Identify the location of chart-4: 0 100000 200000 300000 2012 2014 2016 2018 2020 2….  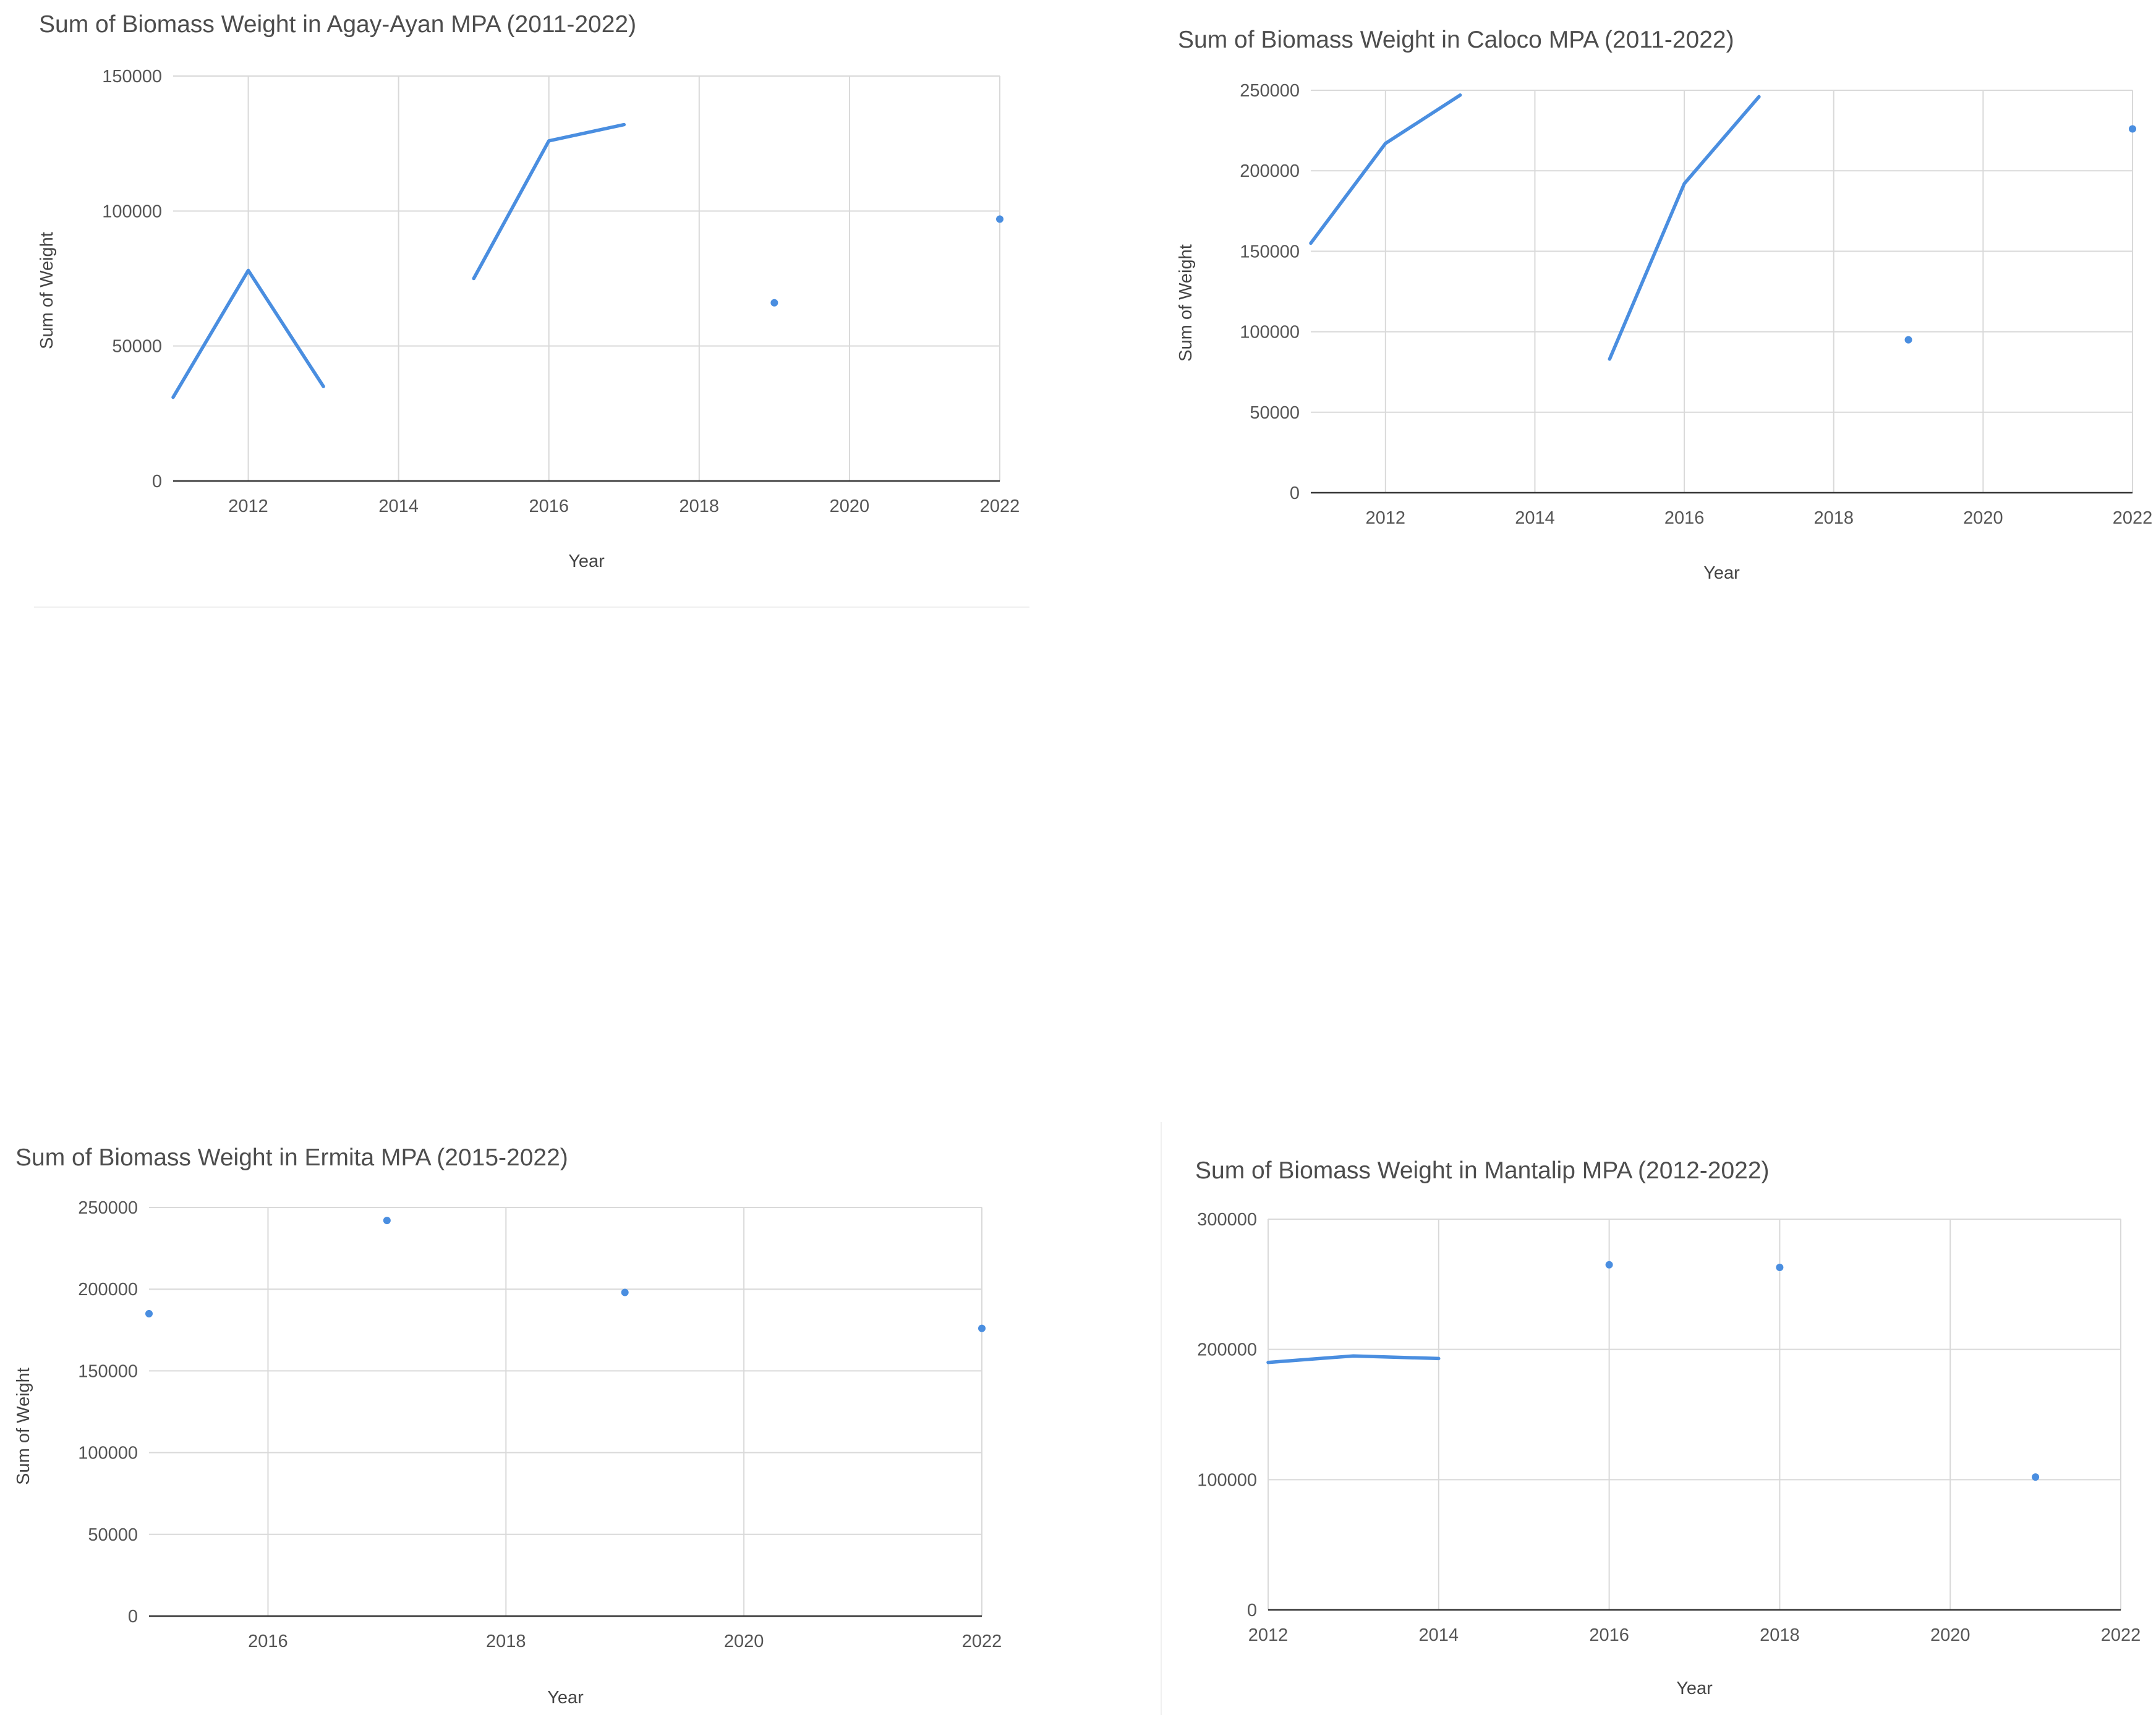
(1668, 1427).